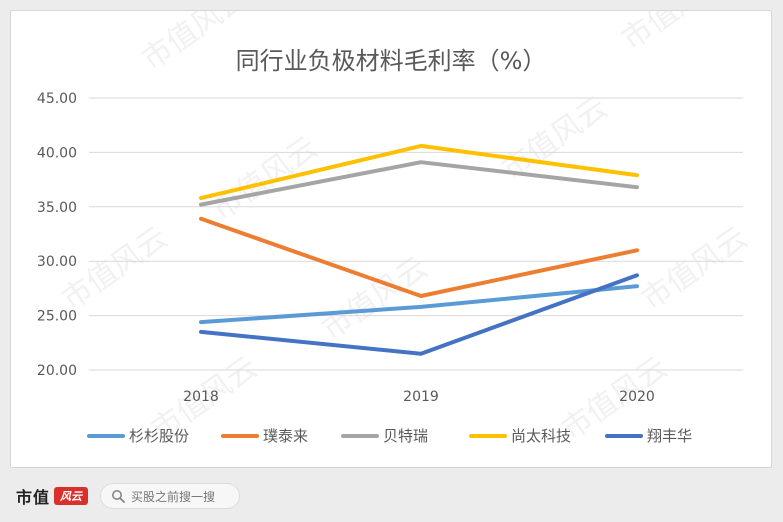  I want to click on legend-label: 杉杉股份, so click(159, 436).